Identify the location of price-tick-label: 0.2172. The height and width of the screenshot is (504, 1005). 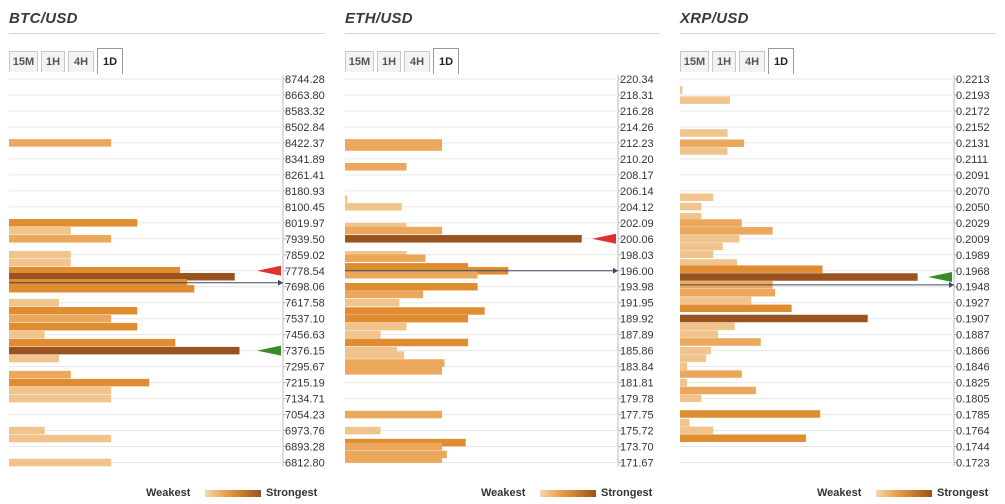
(973, 112).